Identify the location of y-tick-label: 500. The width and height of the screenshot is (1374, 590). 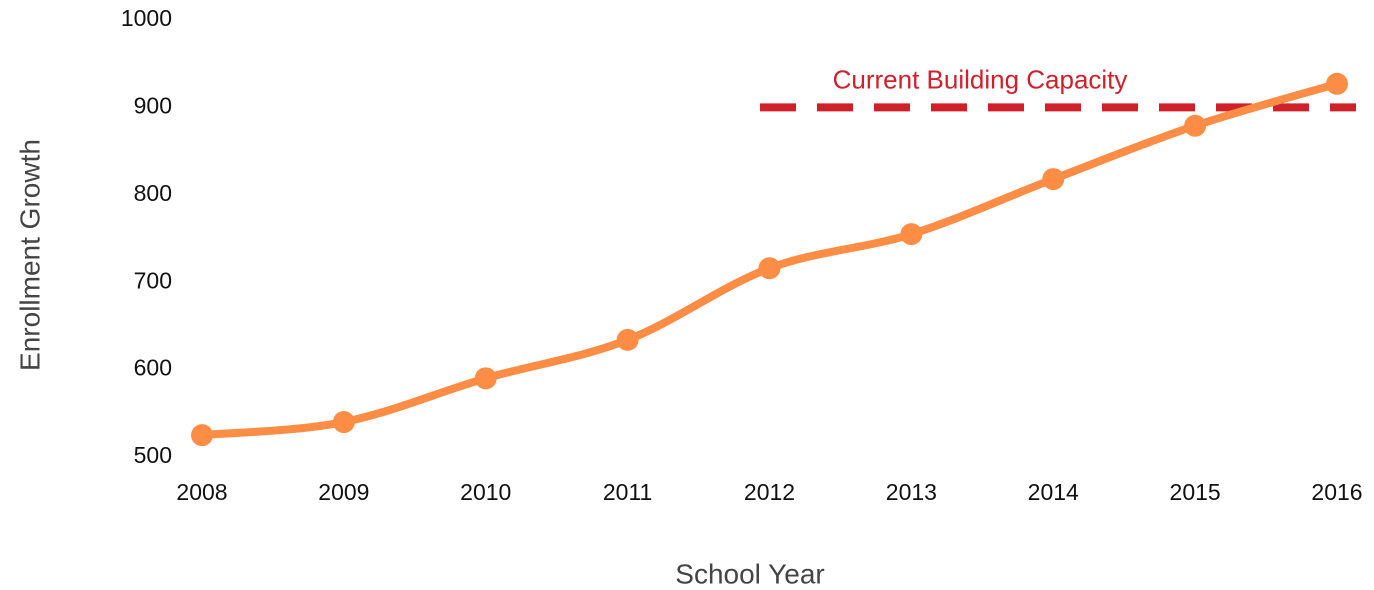
(153, 455).